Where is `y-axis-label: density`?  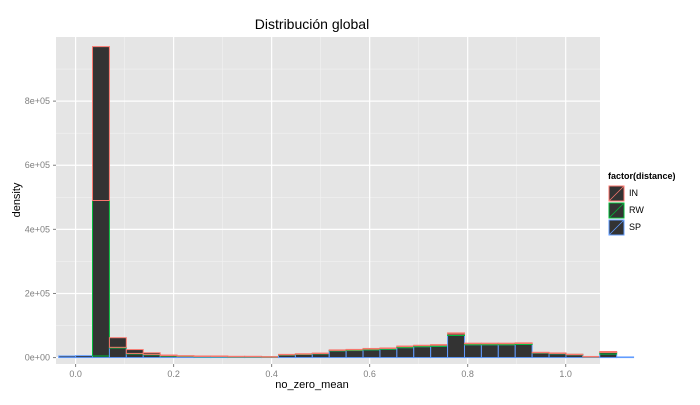
y-axis-label: density is located at coordinates (17, 199).